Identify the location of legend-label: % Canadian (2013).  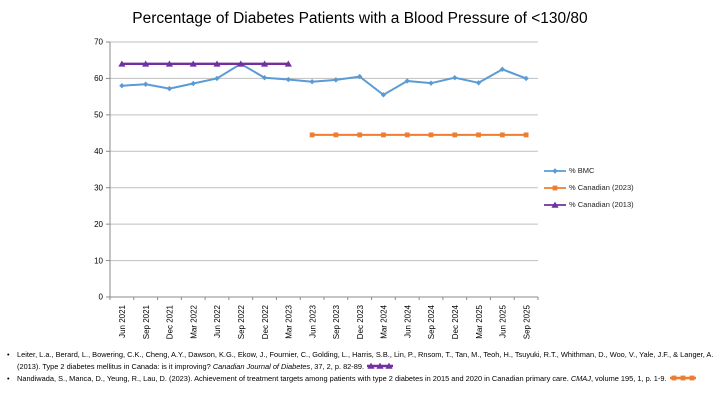
(601, 204).